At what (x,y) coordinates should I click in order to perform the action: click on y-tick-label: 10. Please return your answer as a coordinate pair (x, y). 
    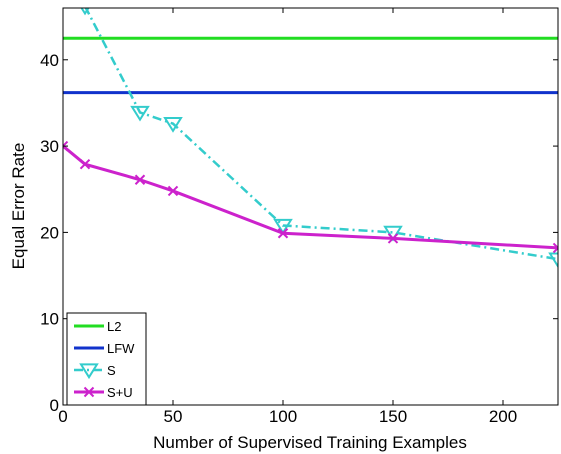
    Looking at the image, I should click on (49, 319).